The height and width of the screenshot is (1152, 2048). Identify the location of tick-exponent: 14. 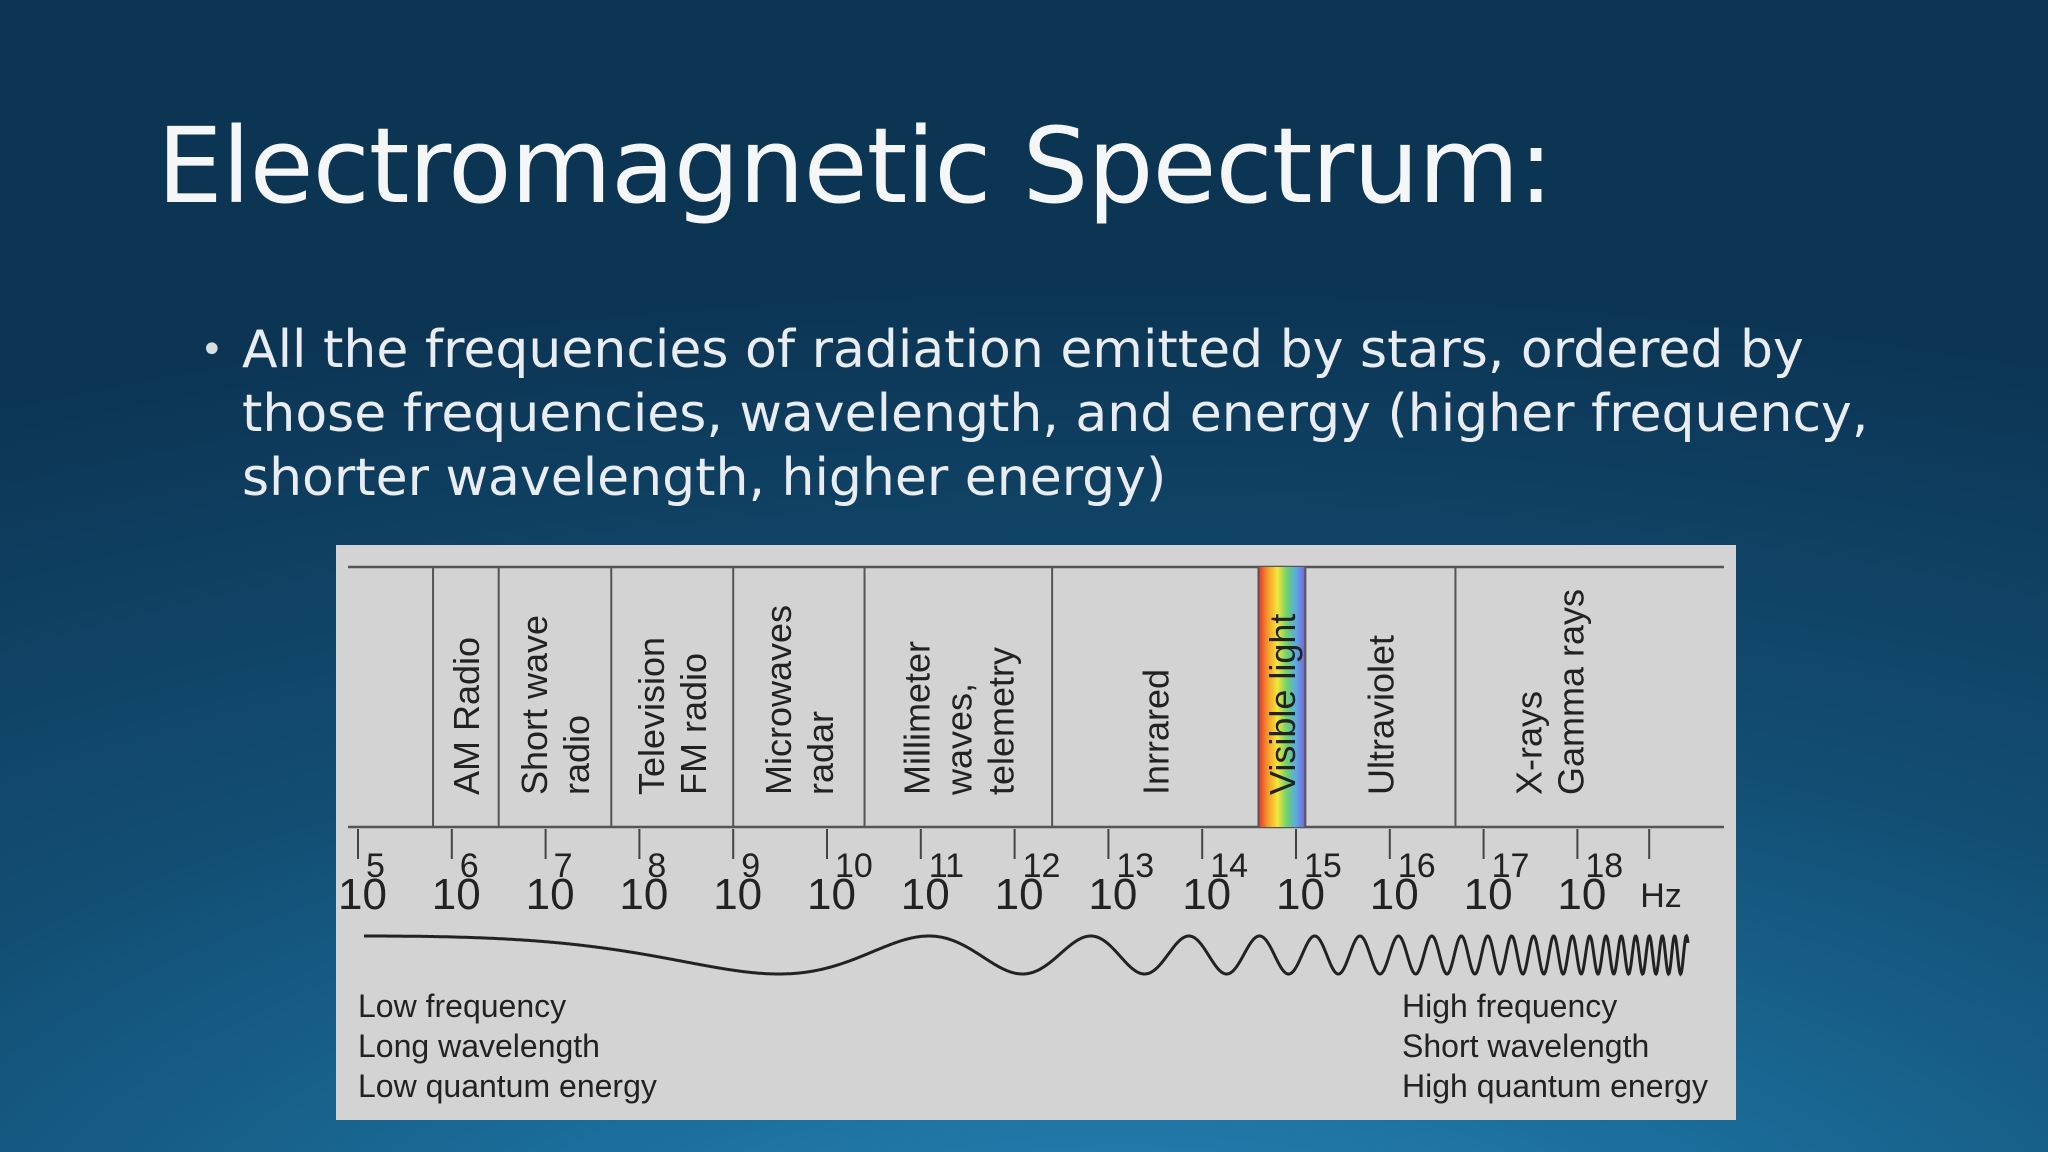
(1229, 866).